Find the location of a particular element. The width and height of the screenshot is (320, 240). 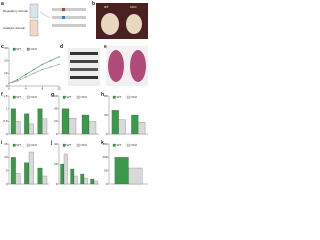

y-tick-label: 150 is located at coordinates (104, 144).